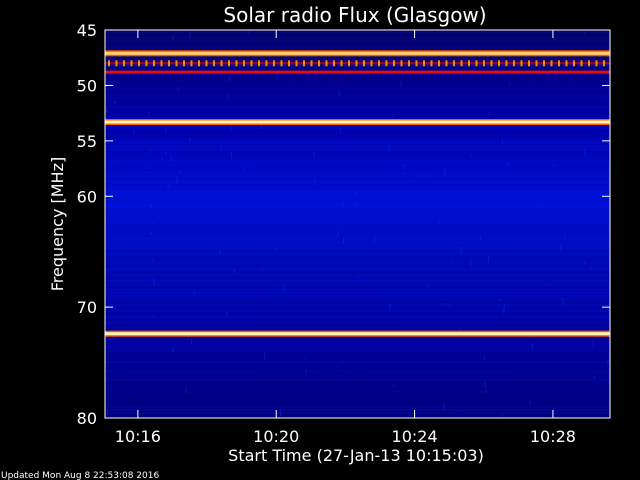 The height and width of the screenshot is (480, 640). Describe the element at coordinates (415, 436) in the screenshot. I see `x-tick-label: 10:24` at that location.